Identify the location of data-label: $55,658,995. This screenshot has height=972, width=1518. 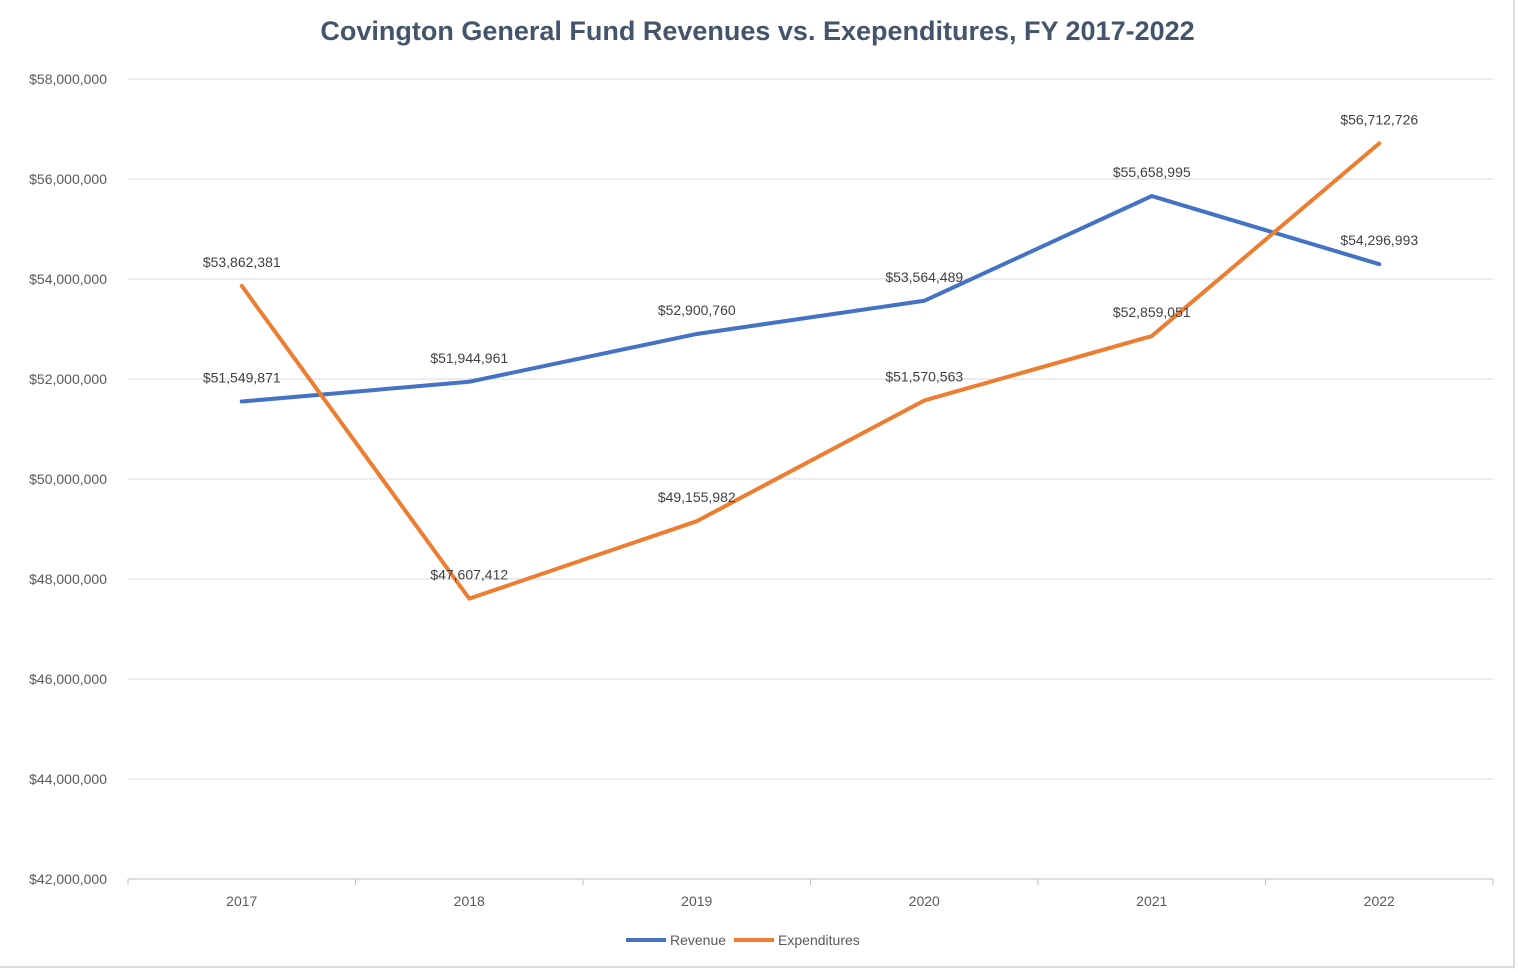
(1152, 172).